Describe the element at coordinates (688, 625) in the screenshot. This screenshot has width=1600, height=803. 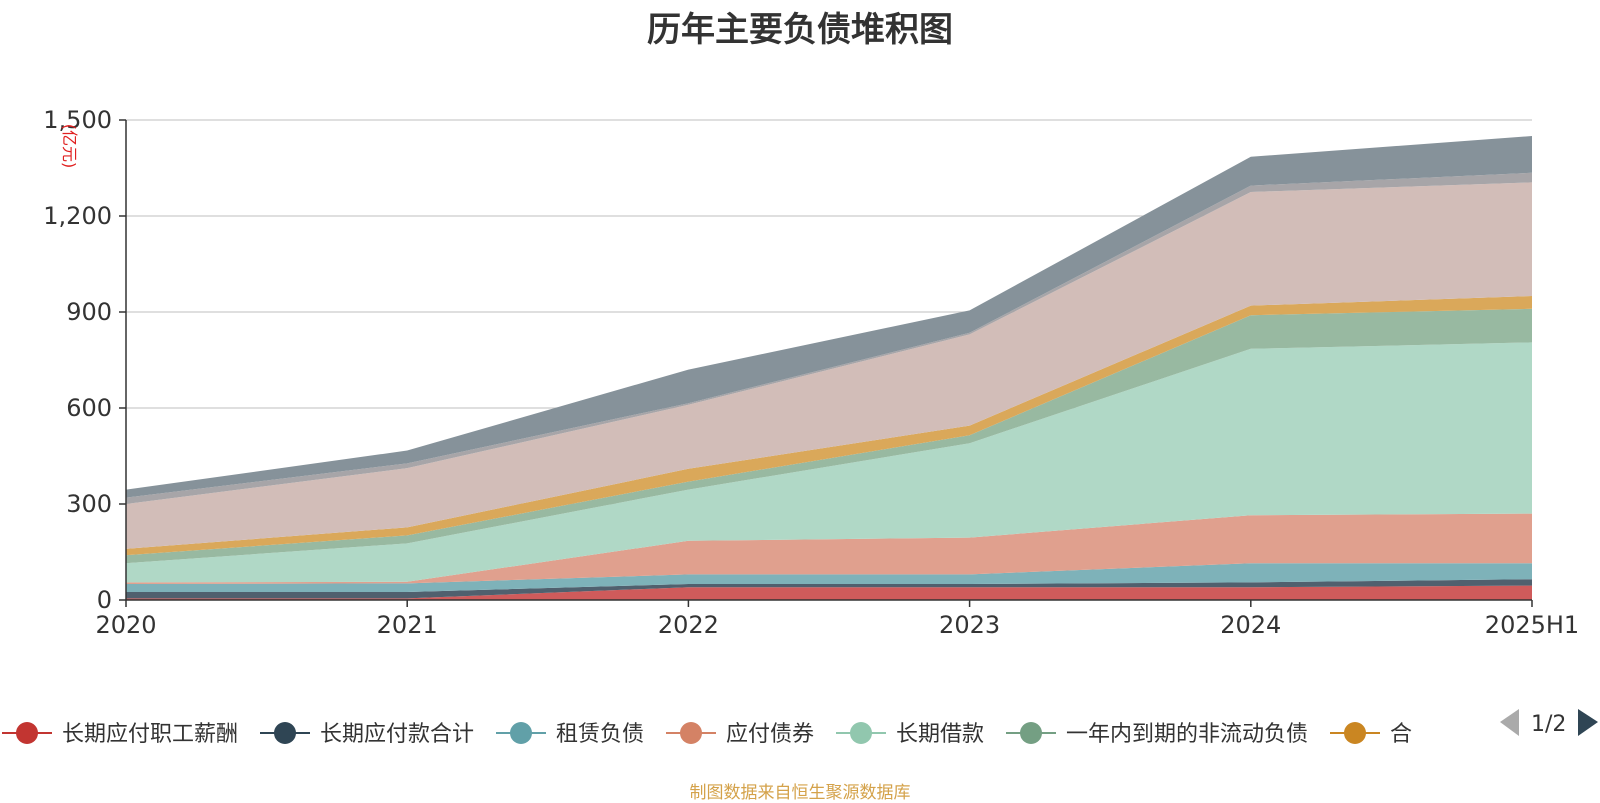
I see `x-tick-label: 2022` at that location.